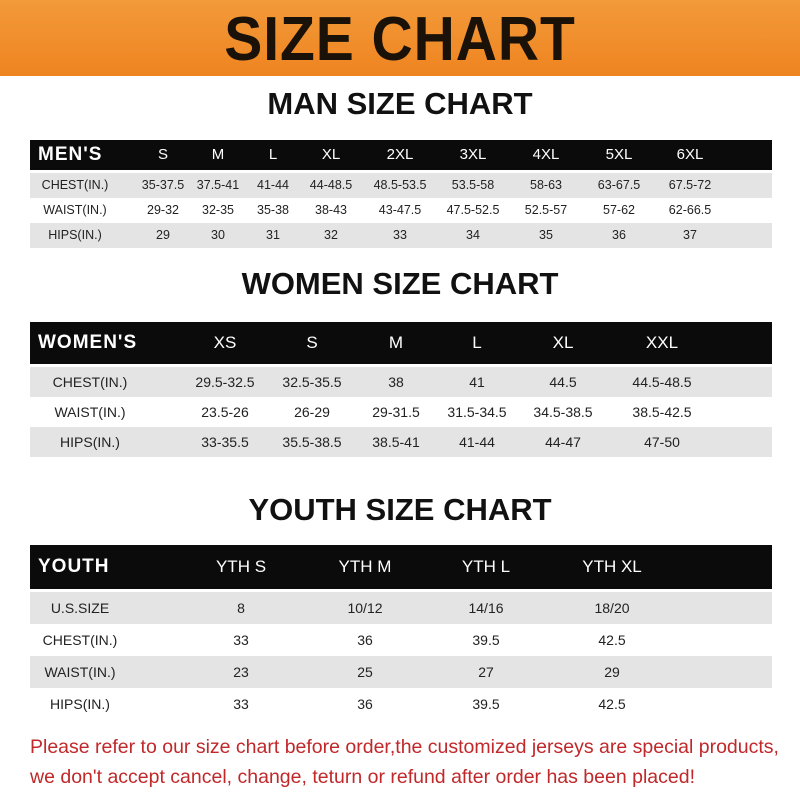 This screenshot has width=800, height=800. I want to click on size-column-header: 2XL, so click(400, 154).